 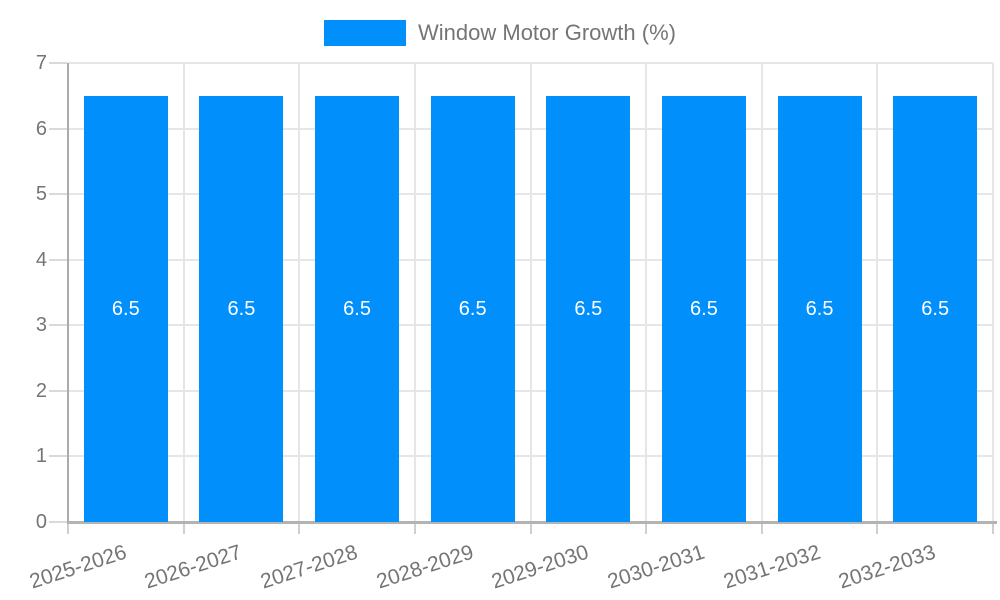 I want to click on y-tick-label: 7, so click(x=41, y=63).